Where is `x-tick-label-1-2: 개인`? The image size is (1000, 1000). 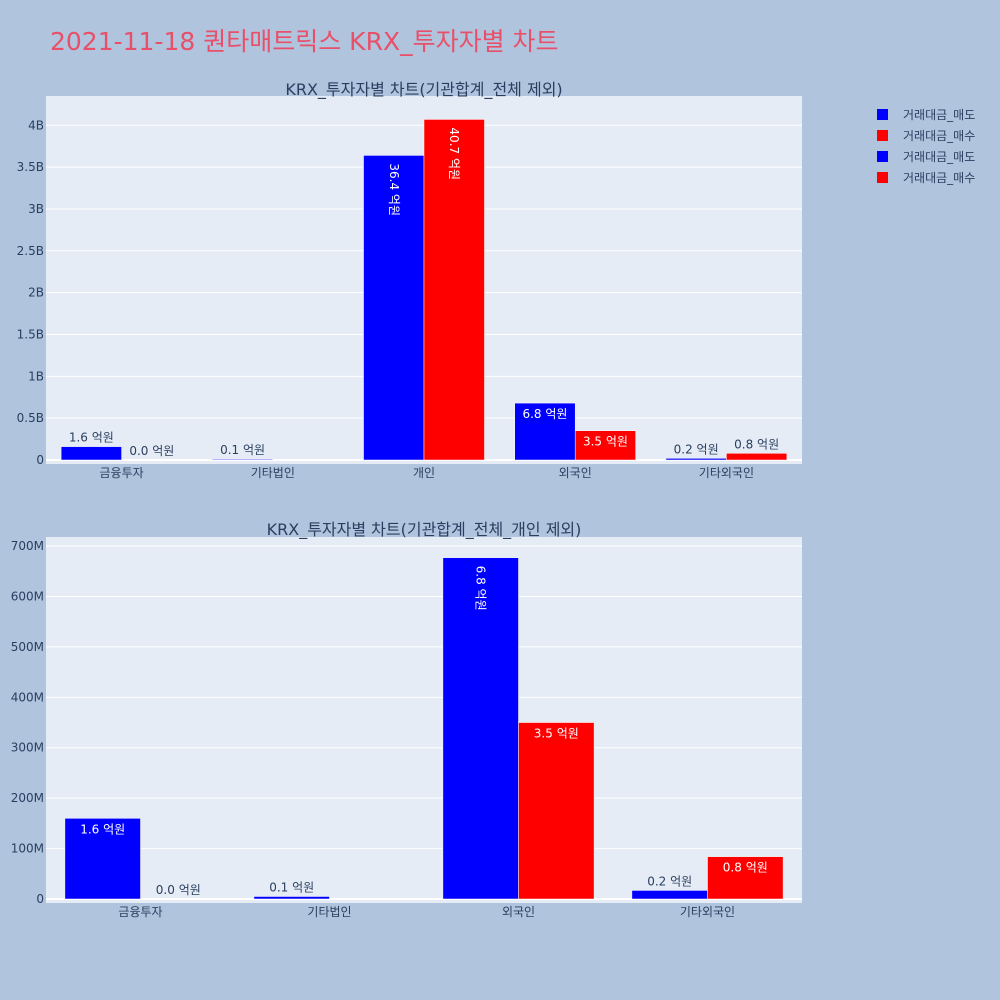 x-tick-label-1-2: 개인 is located at coordinates (424, 473).